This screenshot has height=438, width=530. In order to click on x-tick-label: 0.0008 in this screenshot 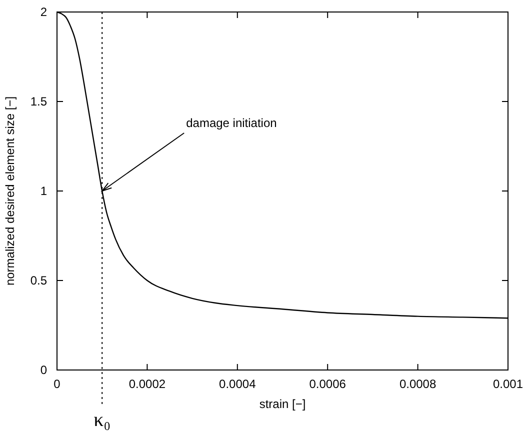, I will do `click(417, 384)`.